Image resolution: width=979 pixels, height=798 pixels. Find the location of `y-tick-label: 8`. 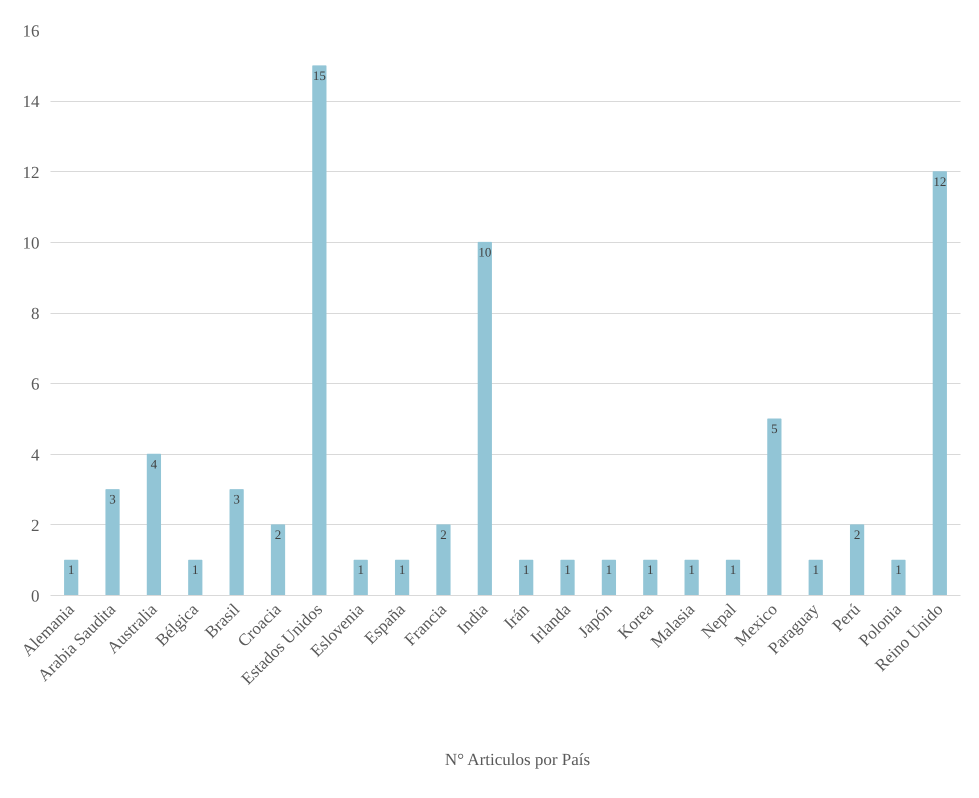

y-tick-label: 8 is located at coordinates (35, 313).